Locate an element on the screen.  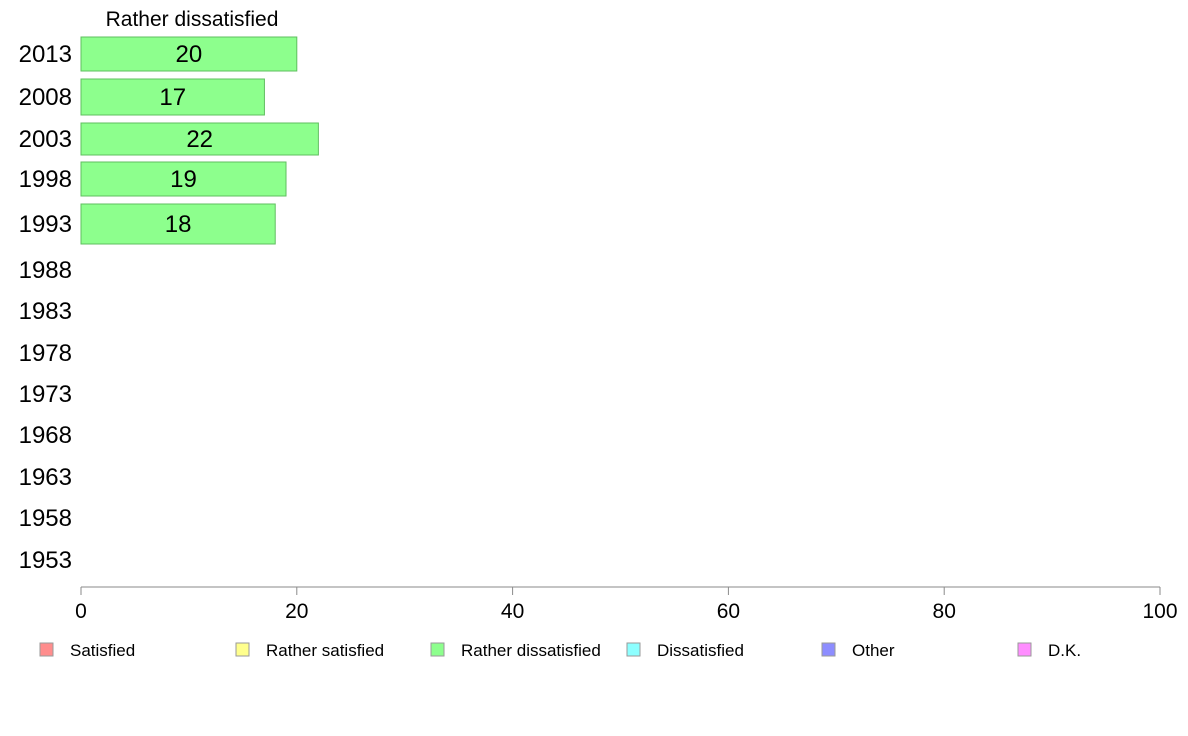
y-tick-label: 1978 is located at coordinates (45, 353).